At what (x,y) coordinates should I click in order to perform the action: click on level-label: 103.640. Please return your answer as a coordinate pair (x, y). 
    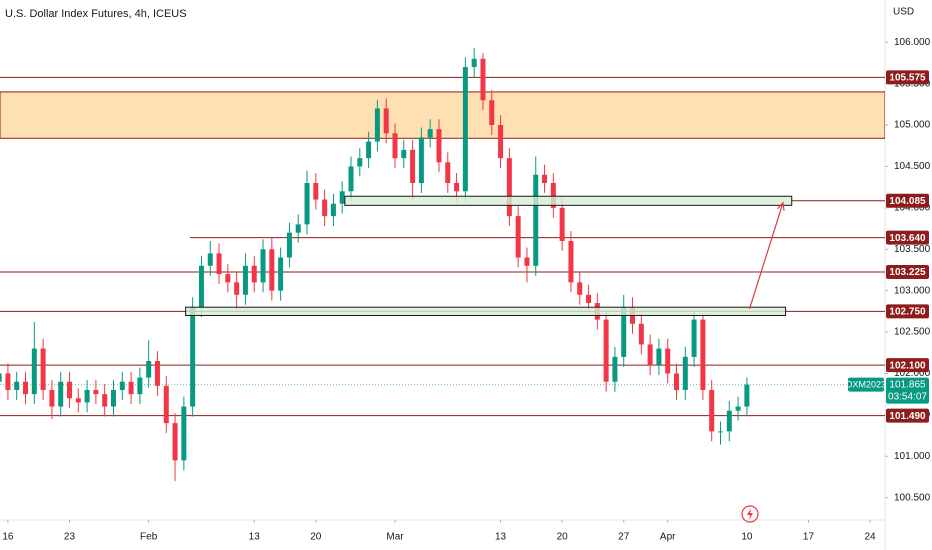
    Looking at the image, I should click on (907, 238).